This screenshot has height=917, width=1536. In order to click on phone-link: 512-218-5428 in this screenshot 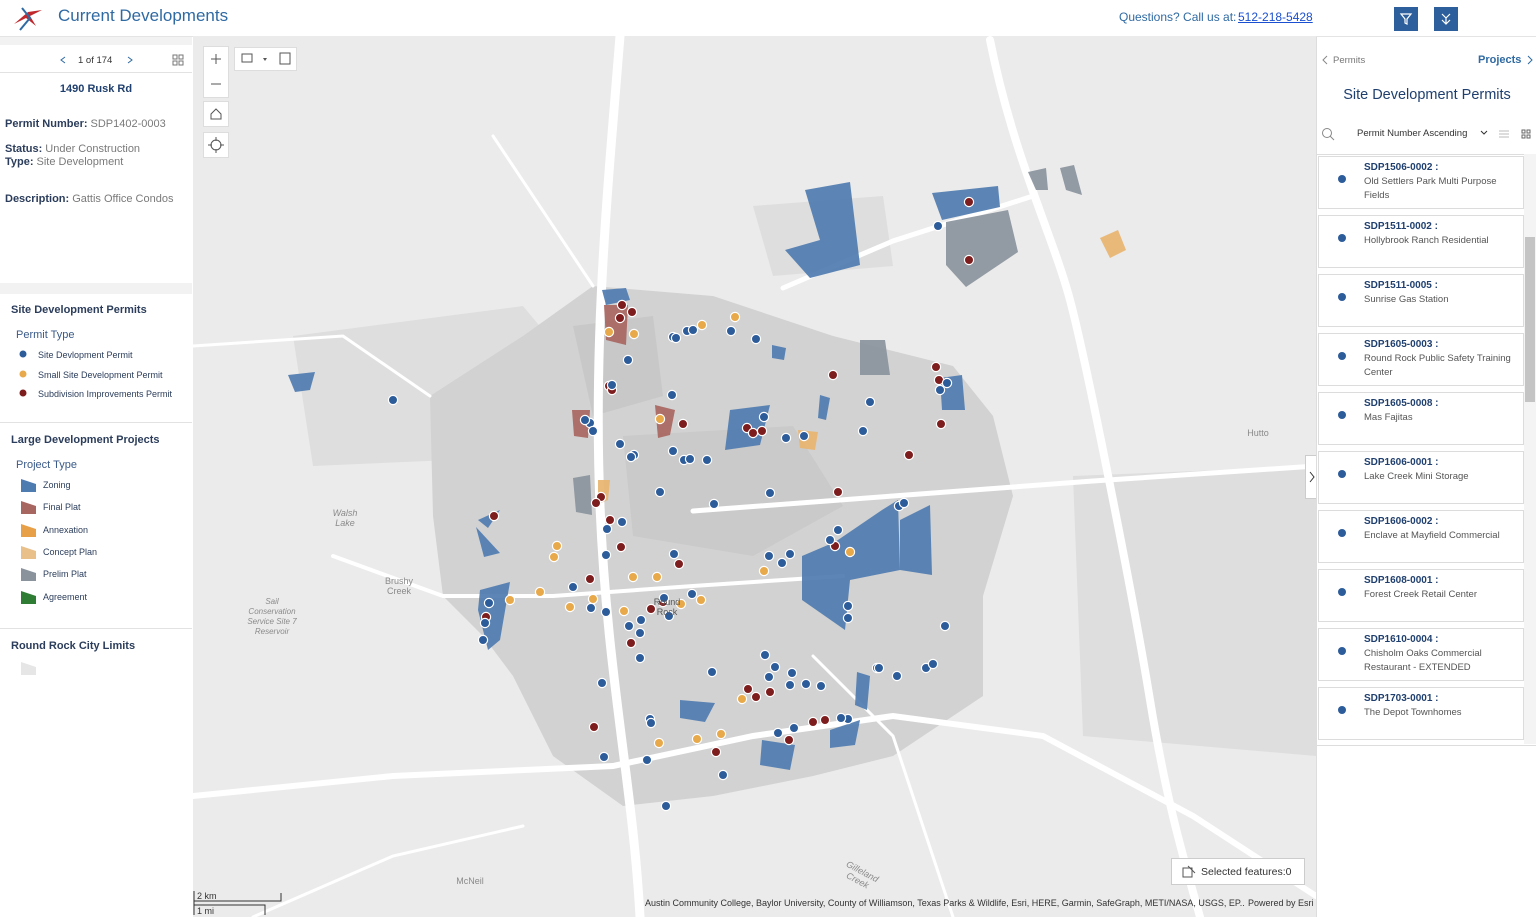, I will do `click(1275, 17)`.